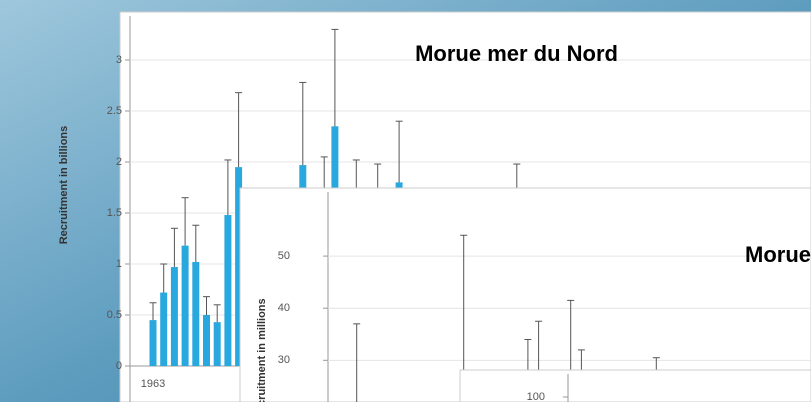 Image resolution: width=811 pixels, height=402 pixels. What do you see at coordinates (536, 396) in the screenshot?
I see `y-tick-label: 100` at bounding box center [536, 396].